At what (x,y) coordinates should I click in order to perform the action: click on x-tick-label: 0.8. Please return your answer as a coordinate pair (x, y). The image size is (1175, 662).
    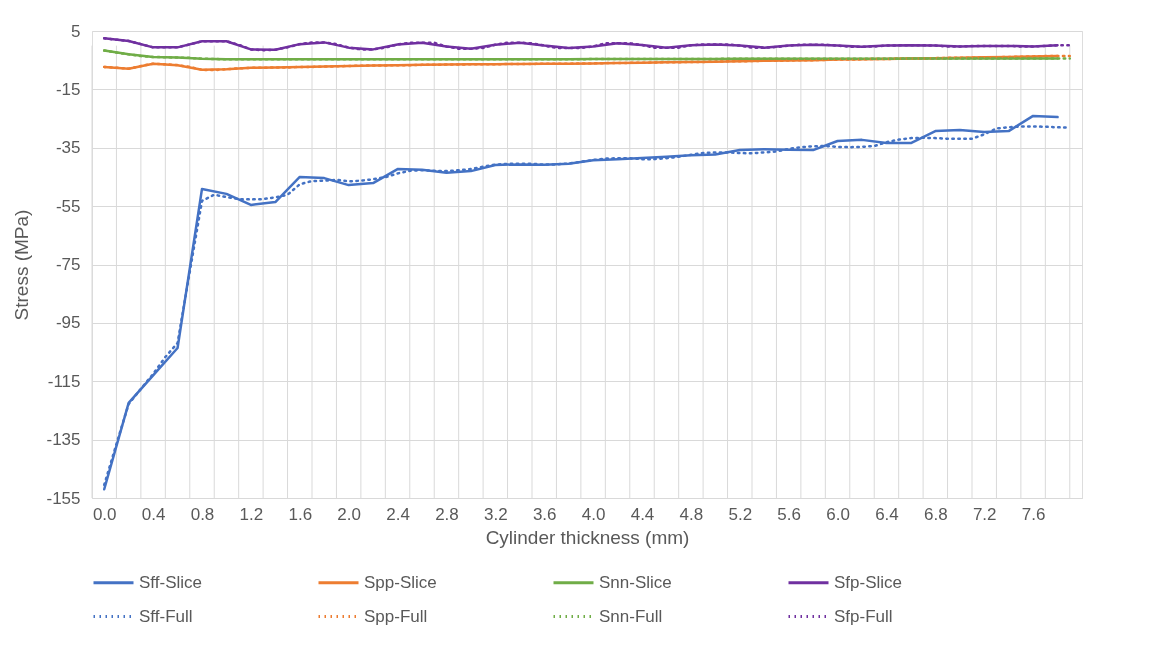
    Looking at the image, I should click on (202, 514).